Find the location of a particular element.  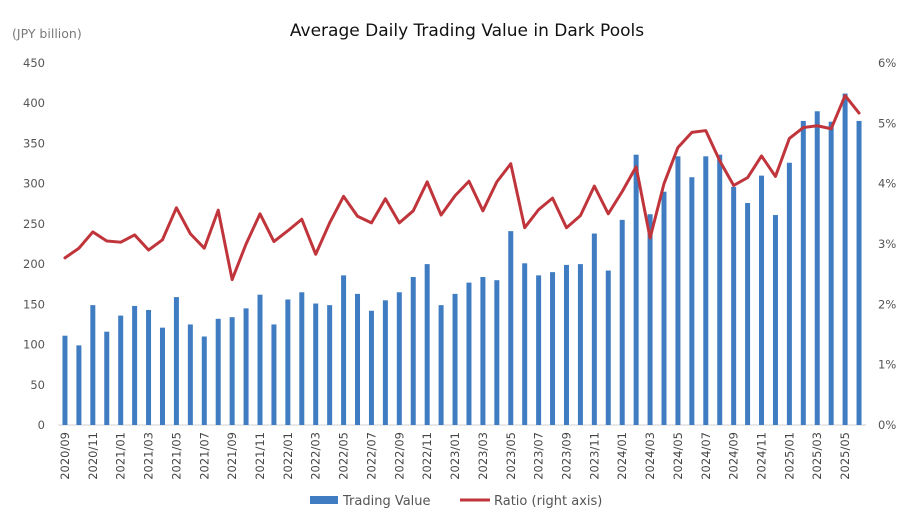

x-tick-label: 2023/03 is located at coordinates (483, 456).